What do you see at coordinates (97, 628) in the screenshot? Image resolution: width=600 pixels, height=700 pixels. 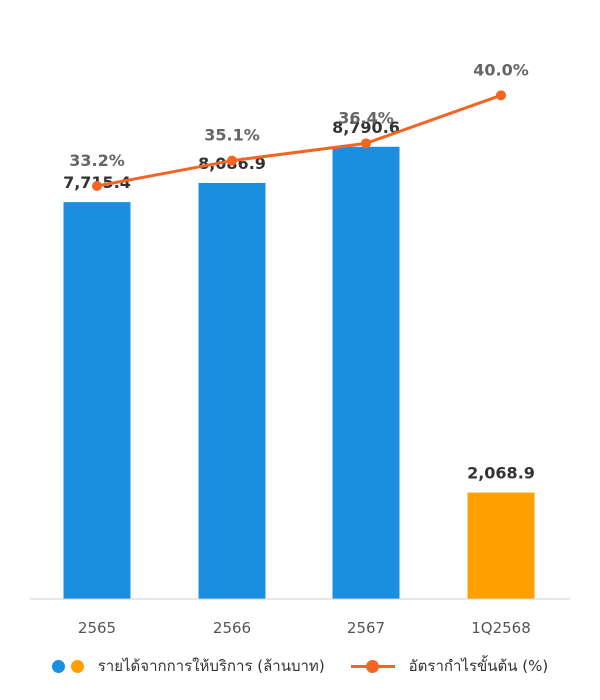 I see `x-tick-label: 2565` at bounding box center [97, 628].